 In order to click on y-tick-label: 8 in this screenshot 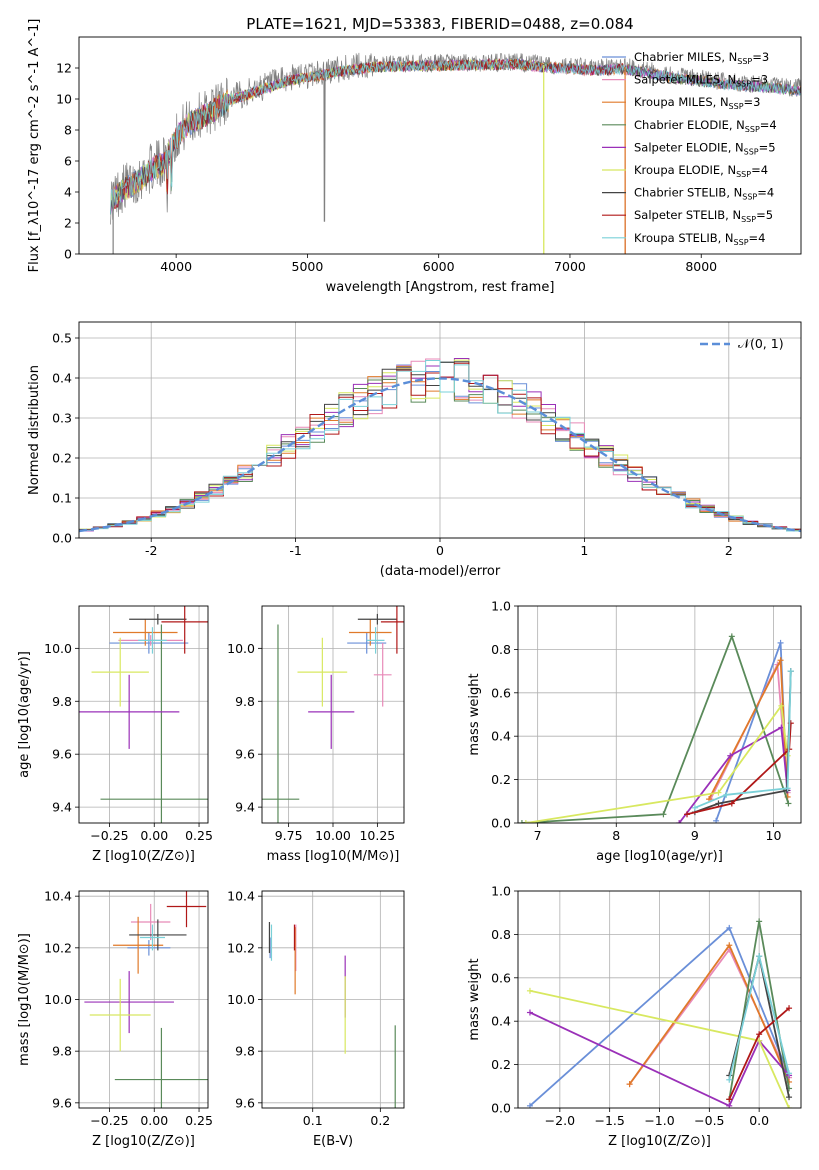, I will do `click(68, 130)`.